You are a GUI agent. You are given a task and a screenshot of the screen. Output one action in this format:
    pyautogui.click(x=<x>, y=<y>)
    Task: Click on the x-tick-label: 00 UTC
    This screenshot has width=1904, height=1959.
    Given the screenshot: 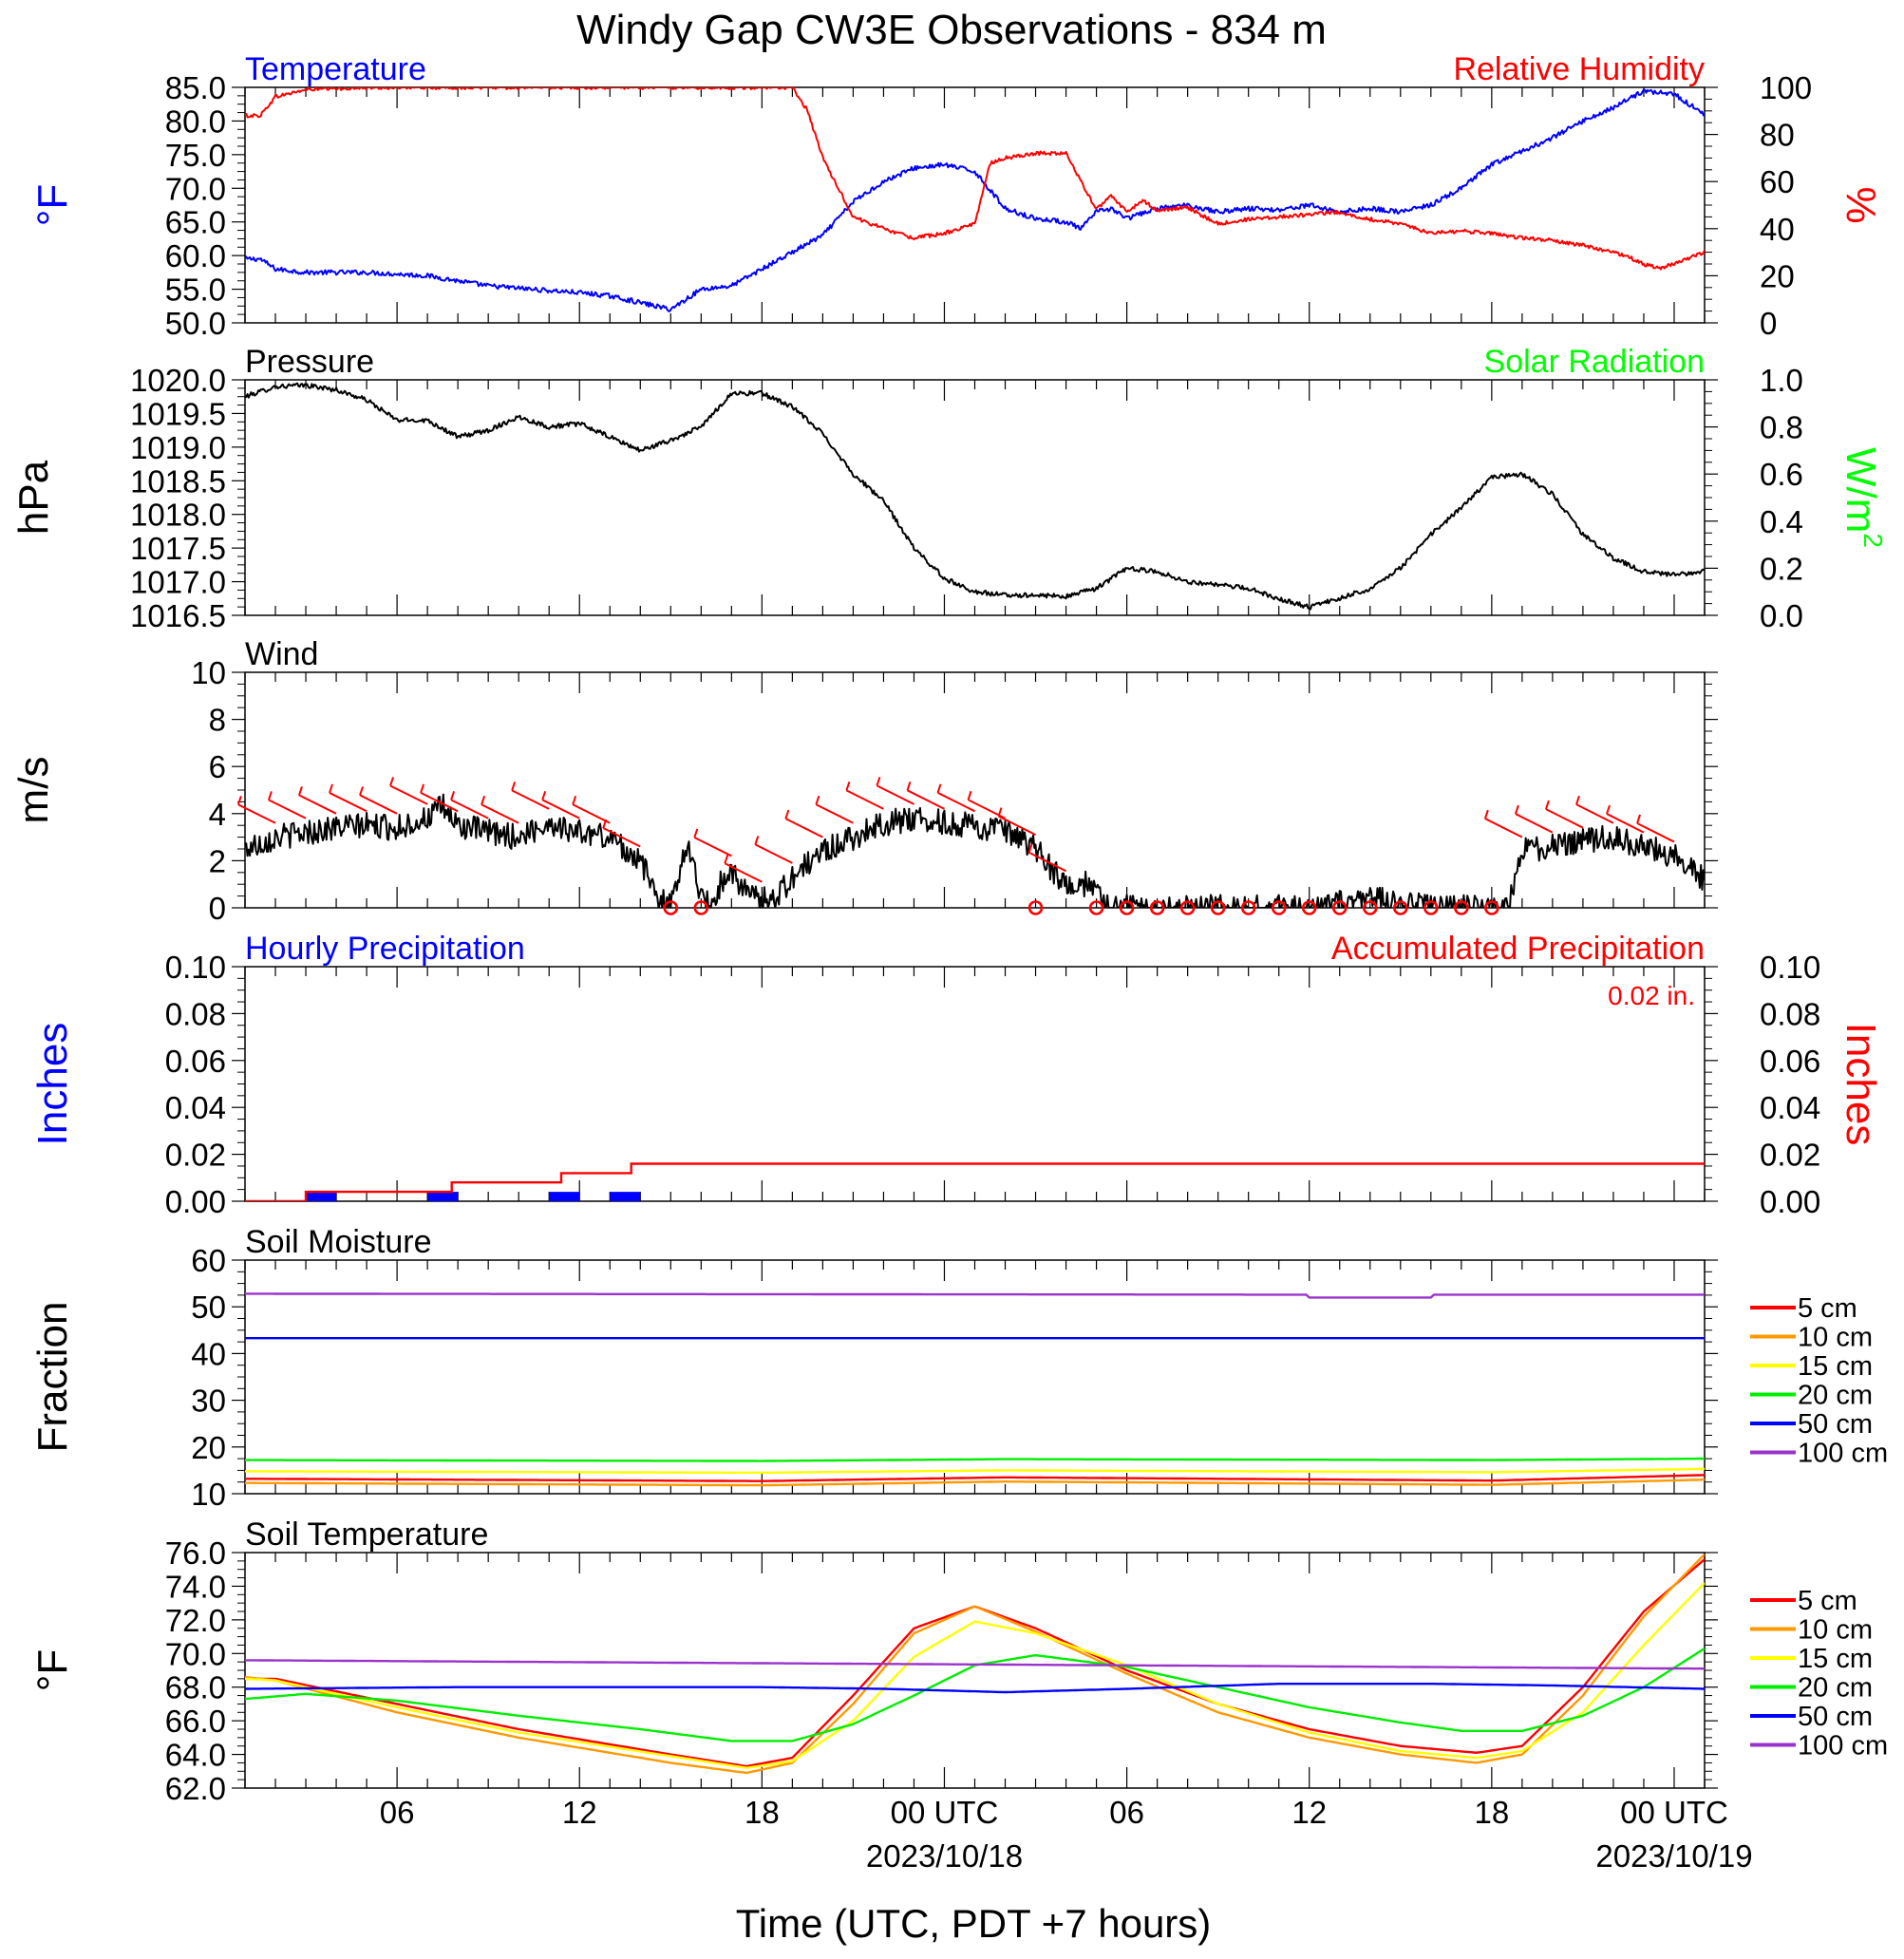 What is the action you would take?
    pyautogui.click(x=945, y=1812)
    